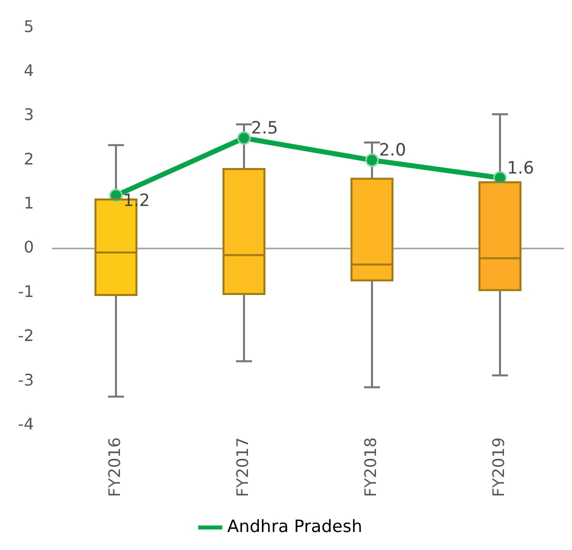 The height and width of the screenshot is (550, 572). I want to click on y-tick-label: -4, so click(26, 424).